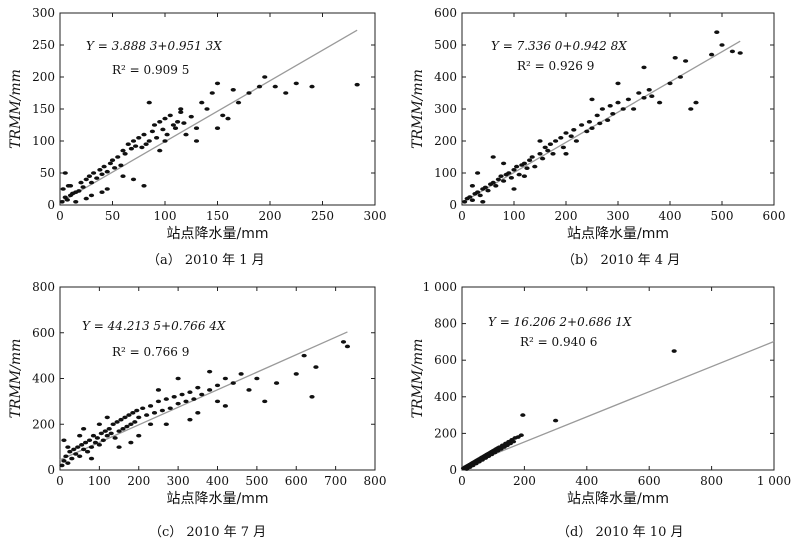 The image size is (795, 541). I want to click on x-tick-label: 300, so click(178, 481).